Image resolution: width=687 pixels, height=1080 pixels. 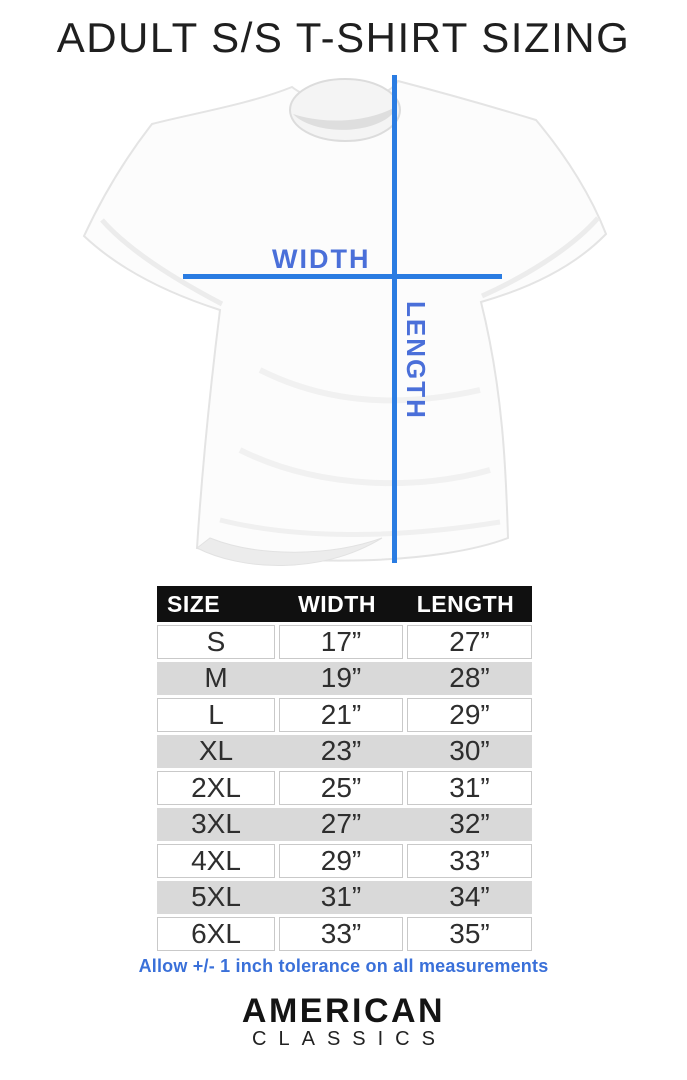 I want to click on cell-size: L, so click(x=216, y=715).